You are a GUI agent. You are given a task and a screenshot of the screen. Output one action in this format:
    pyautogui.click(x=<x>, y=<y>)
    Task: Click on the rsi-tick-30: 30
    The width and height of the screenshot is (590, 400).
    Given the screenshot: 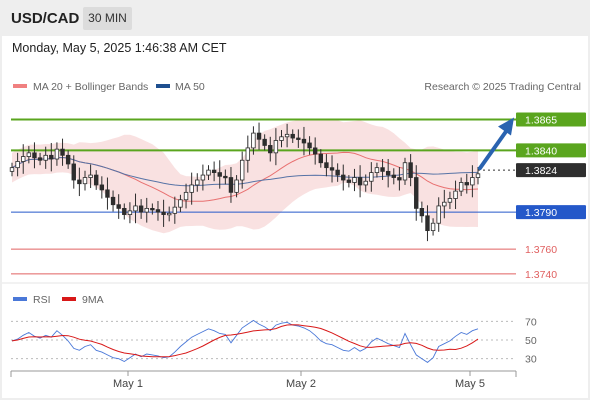 What is the action you would take?
    pyautogui.click(x=531, y=360)
    